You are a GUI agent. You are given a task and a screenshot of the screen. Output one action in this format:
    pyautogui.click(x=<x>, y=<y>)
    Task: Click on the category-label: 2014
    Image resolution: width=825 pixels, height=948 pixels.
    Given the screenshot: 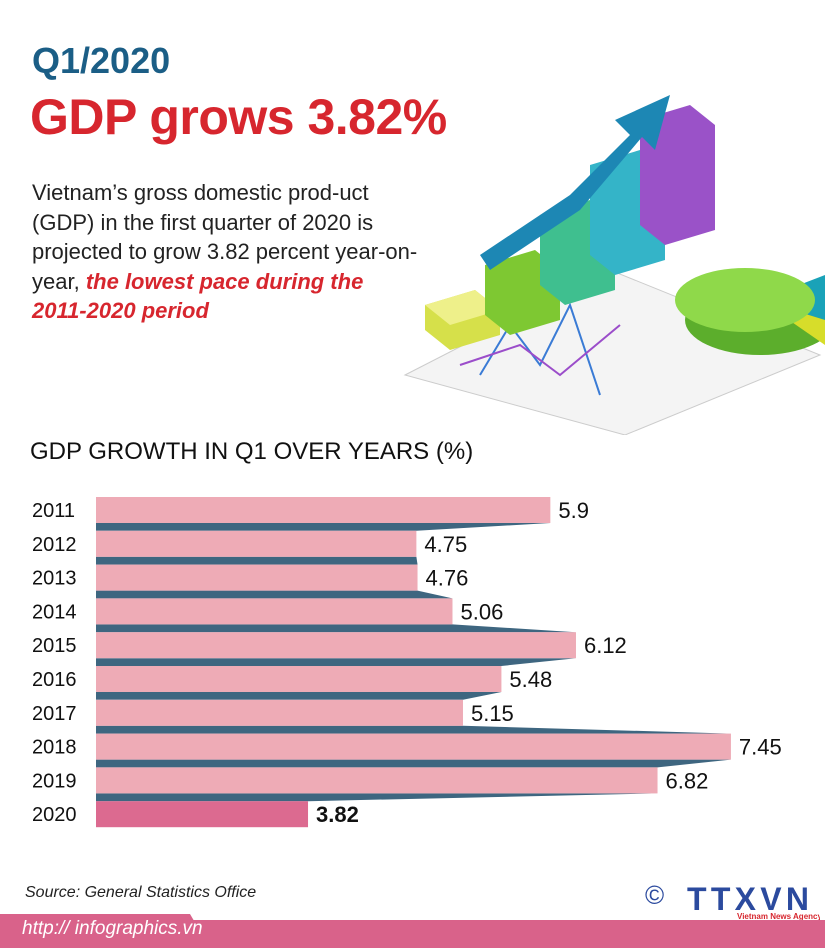 What is the action you would take?
    pyautogui.click(x=54, y=612)
    